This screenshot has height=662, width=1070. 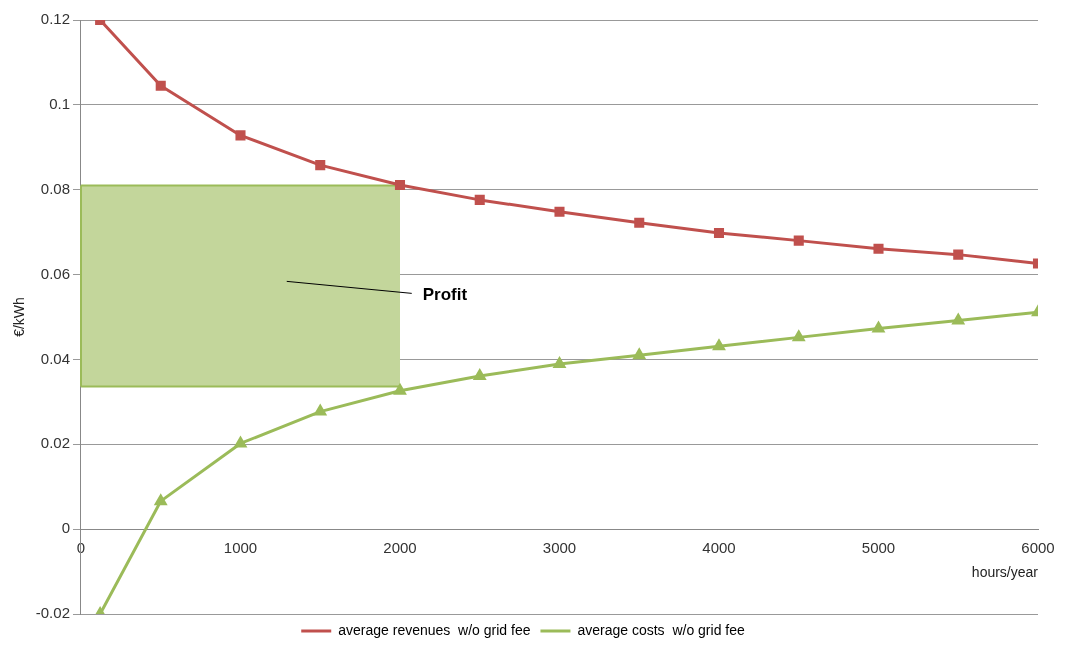 What do you see at coordinates (434, 629) in the screenshot?
I see `legend-label: average revenues w/o grid fee` at bounding box center [434, 629].